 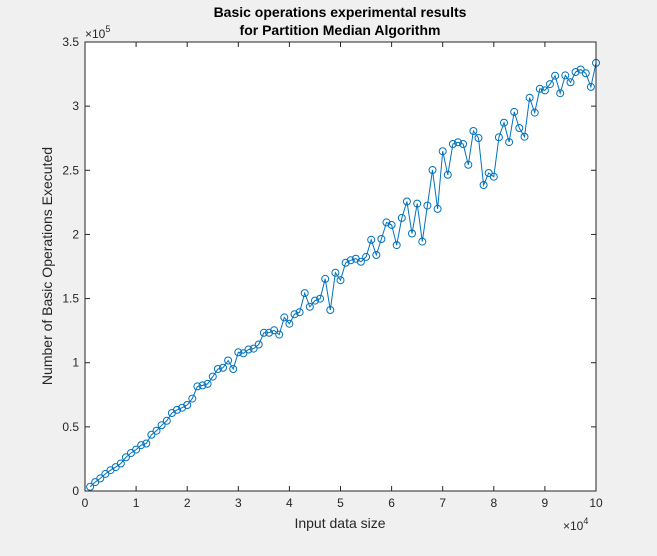 I want to click on x-multiplier-exponent: 4, so click(x=585, y=521).